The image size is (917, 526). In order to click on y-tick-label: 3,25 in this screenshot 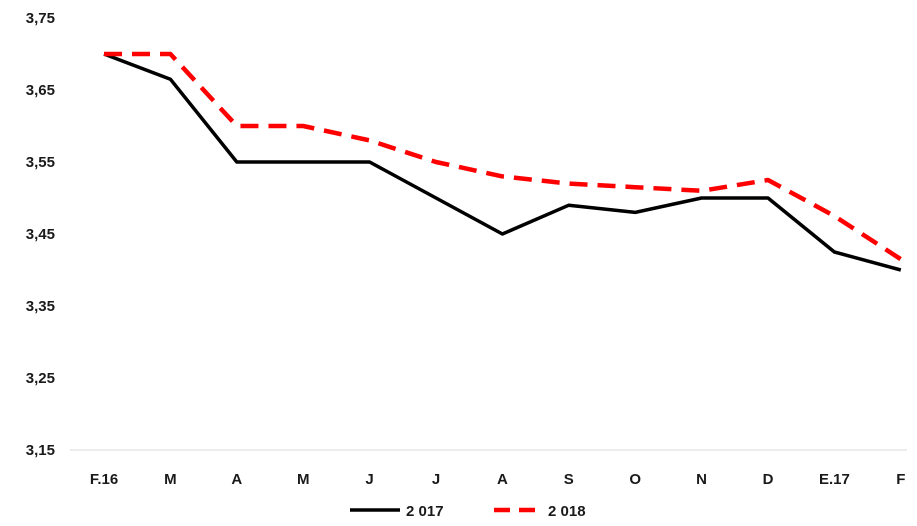, I will do `click(40, 378)`.